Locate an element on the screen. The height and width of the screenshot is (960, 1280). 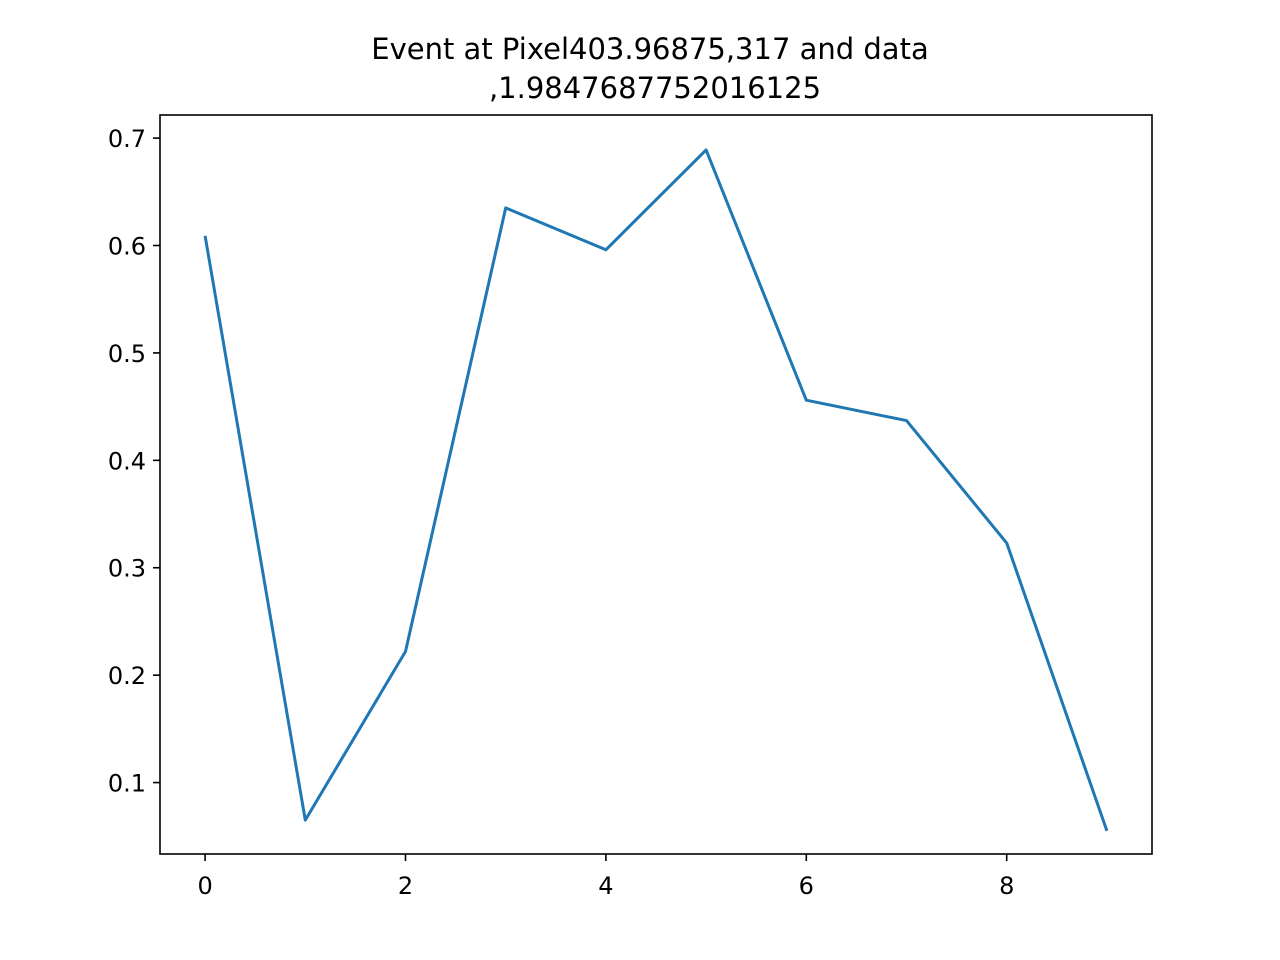
x-tick-label: 8 is located at coordinates (1006, 886).